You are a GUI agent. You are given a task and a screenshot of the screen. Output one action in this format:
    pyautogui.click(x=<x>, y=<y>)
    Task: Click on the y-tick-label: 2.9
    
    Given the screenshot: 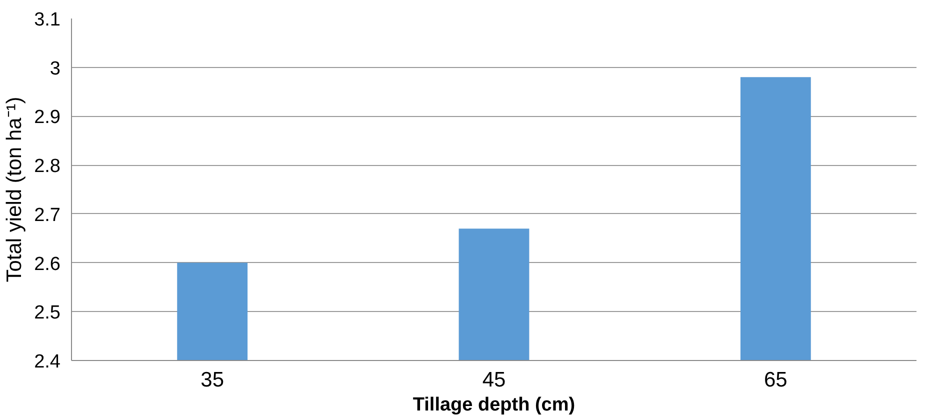 What is the action you would take?
    pyautogui.click(x=47, y=117)
    